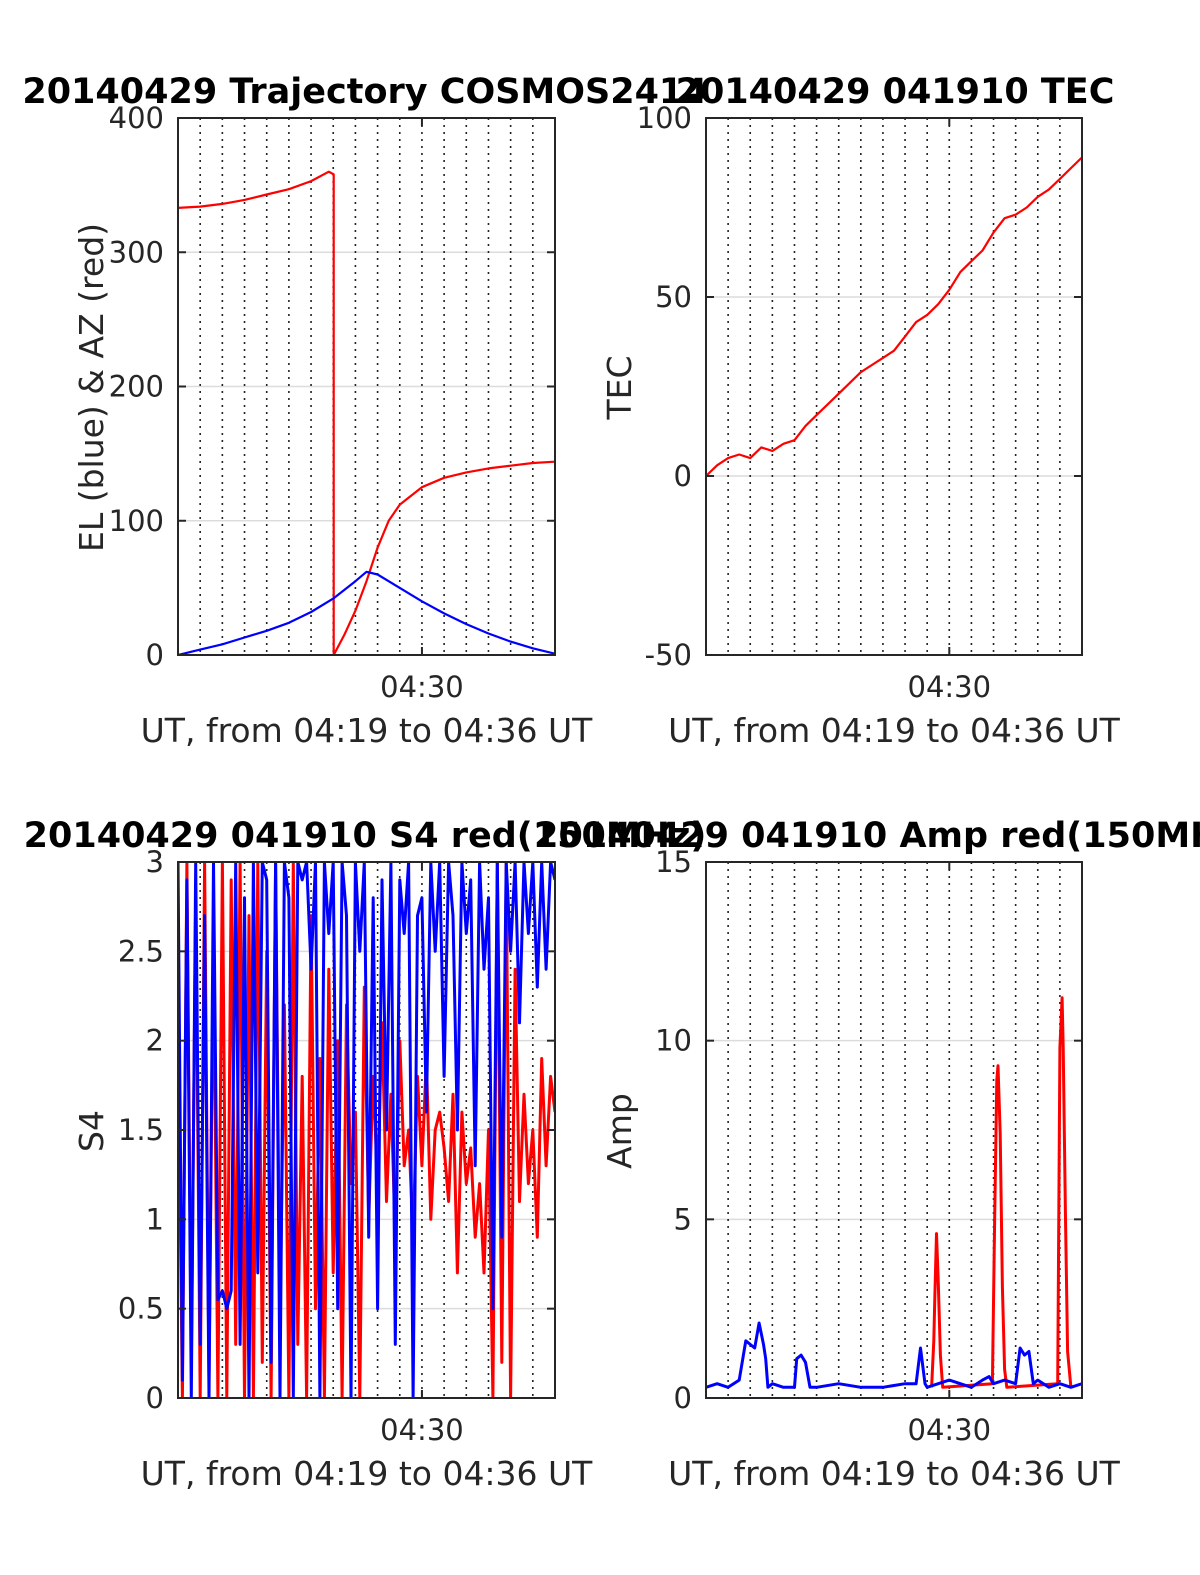 The image size is (1200, 1575). I want to click on chart-amp-axes-box, so click(894, 1130).